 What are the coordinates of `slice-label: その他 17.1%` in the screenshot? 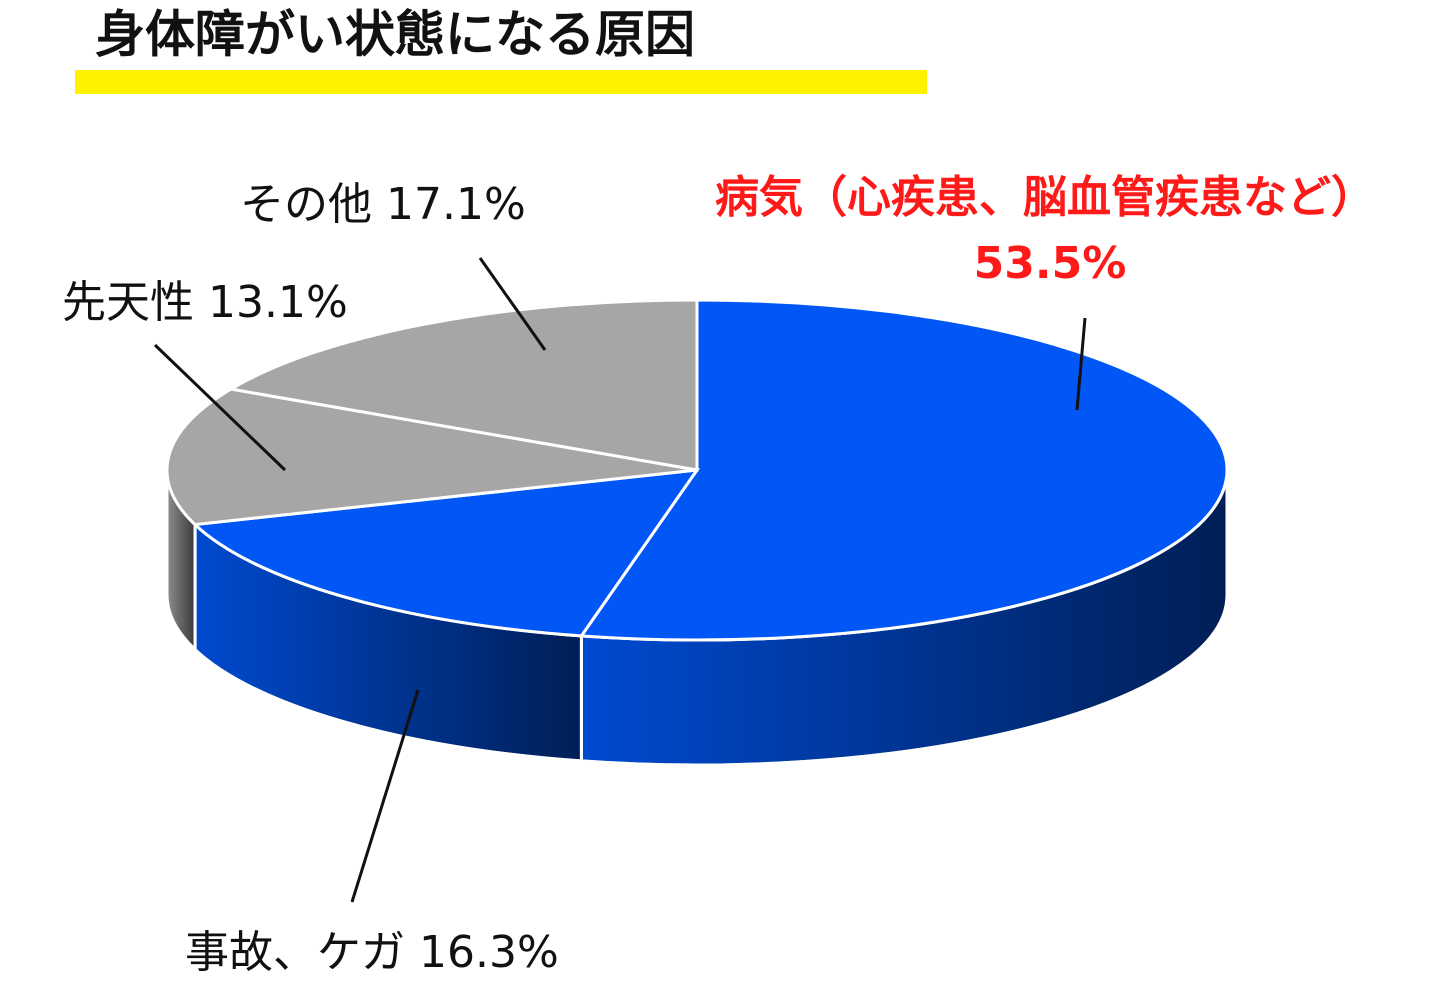 It's located at (383, 204).